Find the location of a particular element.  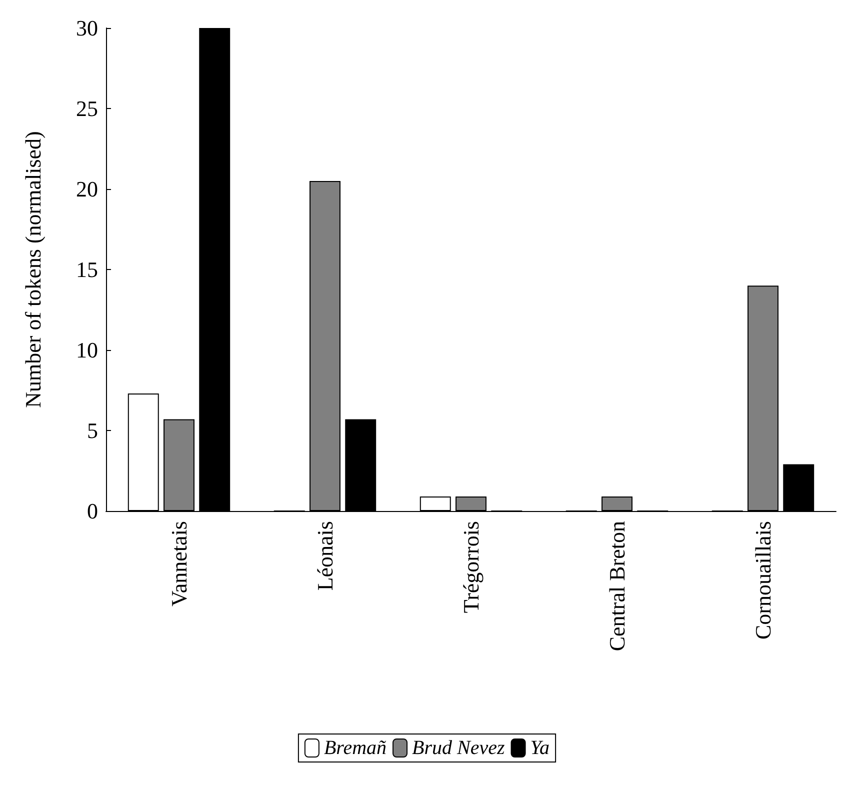

legend-label: Bremañ is located at coordinates (355, 748).